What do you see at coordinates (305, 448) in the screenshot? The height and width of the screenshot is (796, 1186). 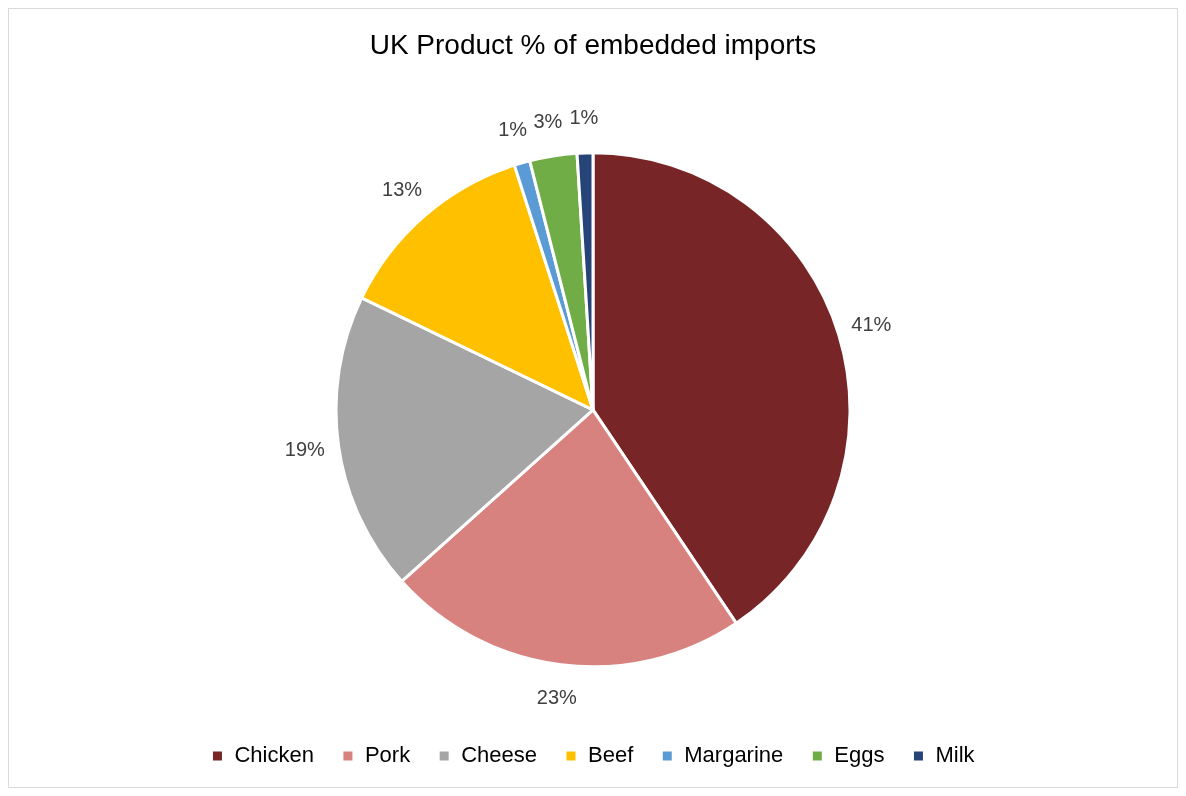 I see `data-label: 19%` at bounding box center [305, 448].